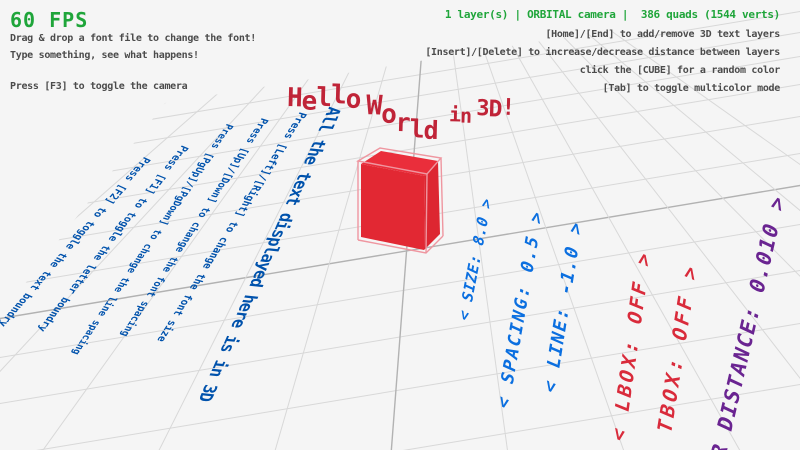 The image size is (800, 450). Describe the element at coordinates (99, 86) in the screenshot. I see `hint-camera-toggle: Press [F3] to toggle the camera` at that location.